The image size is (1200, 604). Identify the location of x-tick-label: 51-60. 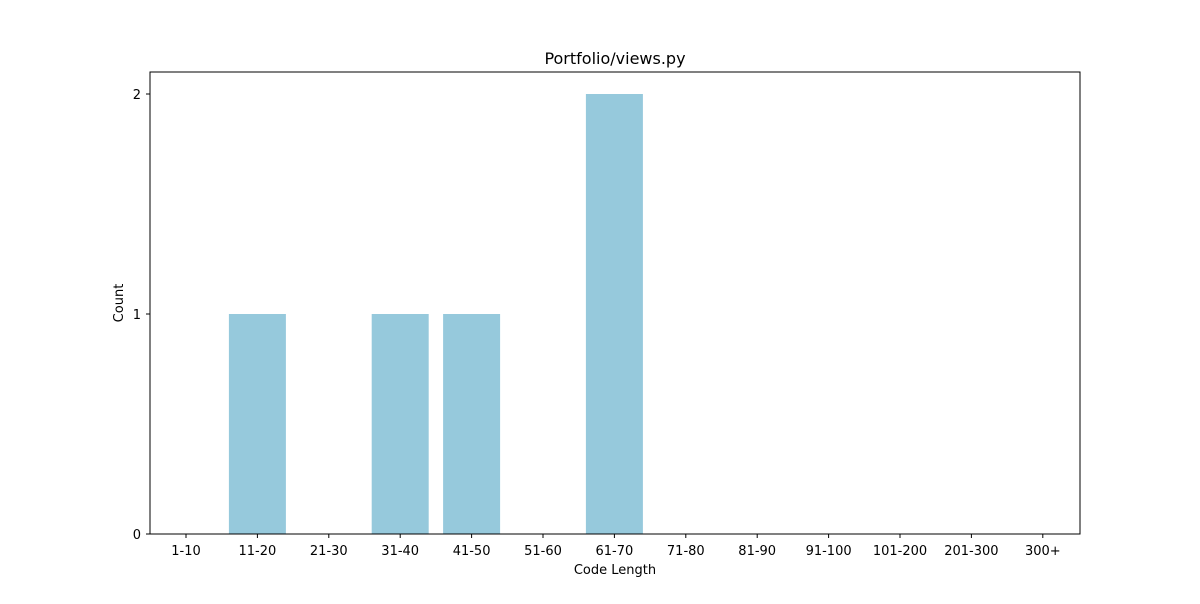
(543, 551).